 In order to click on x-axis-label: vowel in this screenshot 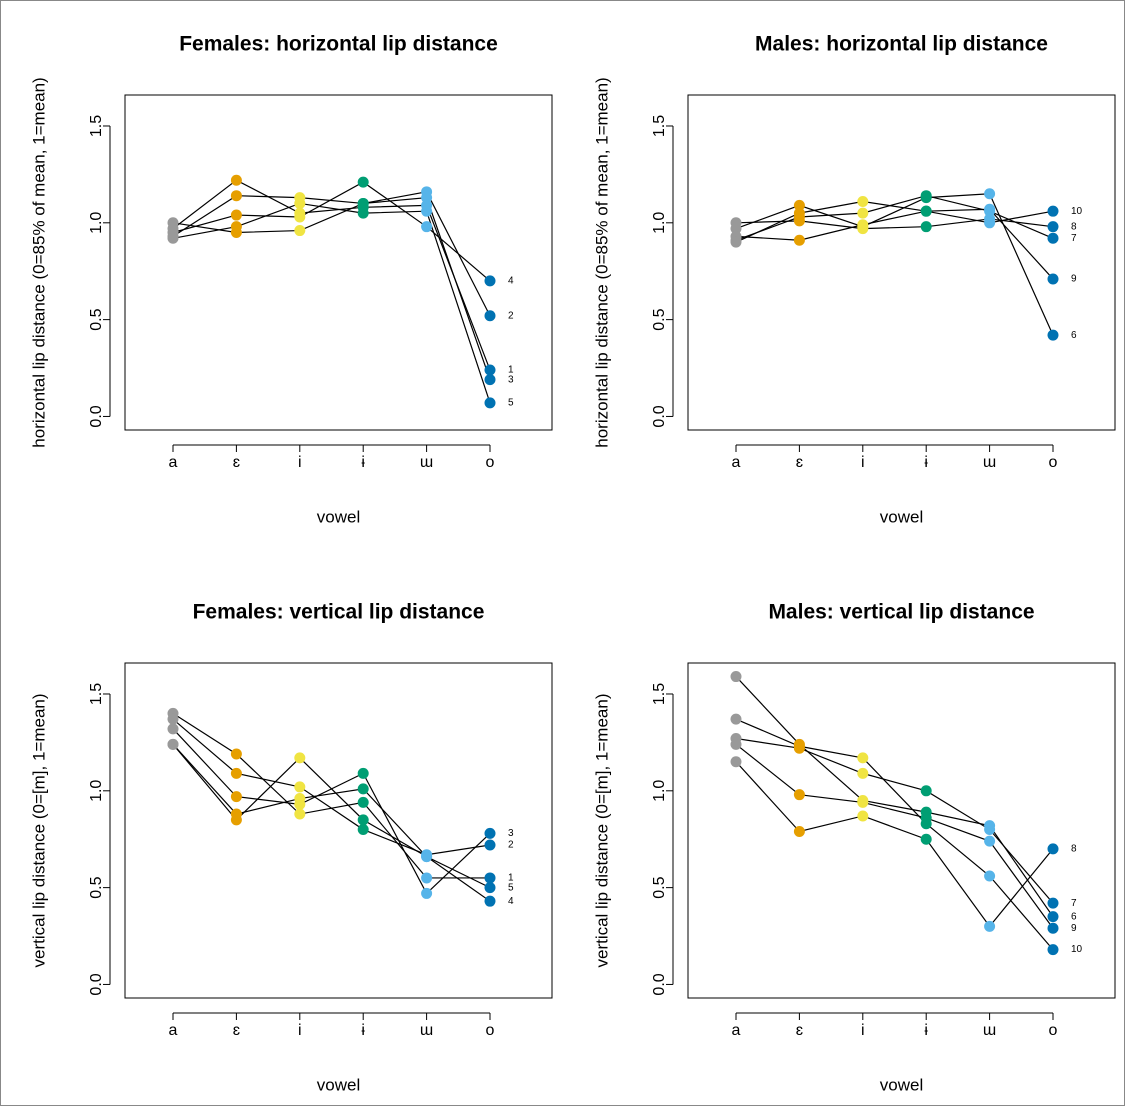, I will do `click(901, 1084)`.